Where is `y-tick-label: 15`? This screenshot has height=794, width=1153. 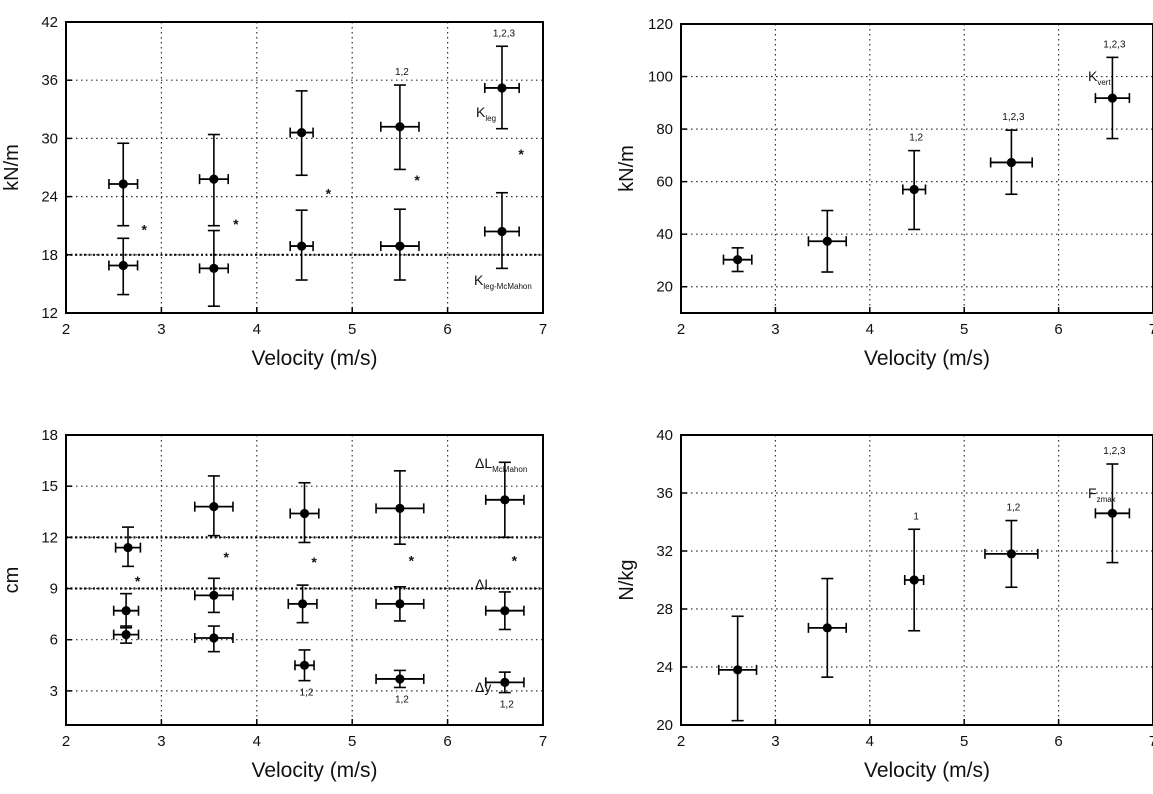 y-tick-label: 15 is located at coordinates (49, 486).